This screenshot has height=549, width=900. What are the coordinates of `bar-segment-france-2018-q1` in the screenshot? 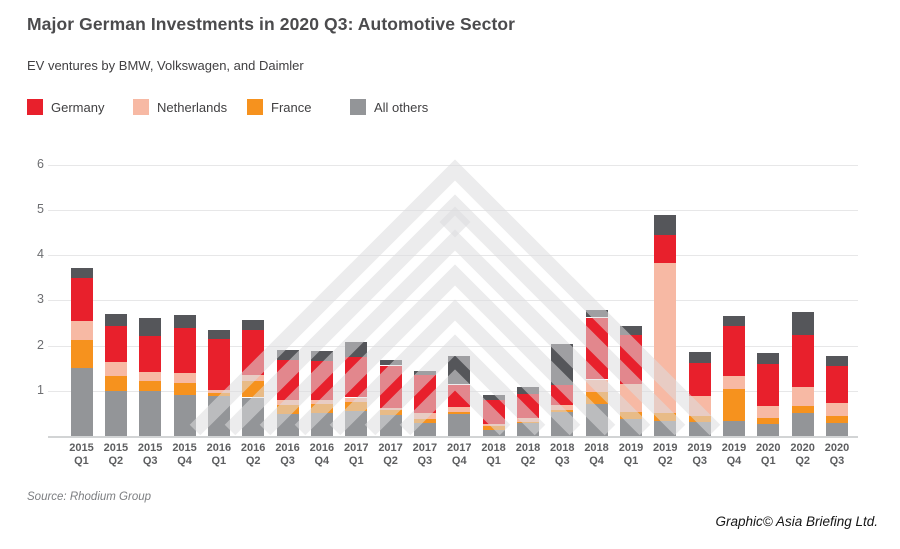 It's located at (493, 428).